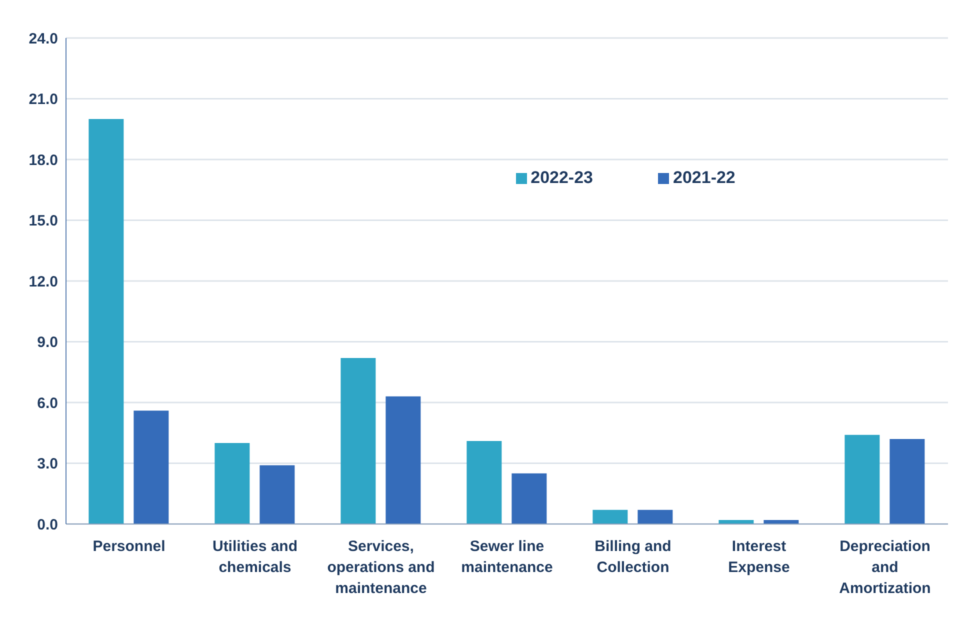 This screenshot has width=961, height=627. I want to click on y-tick-label: 18.0, so click(43, 160).